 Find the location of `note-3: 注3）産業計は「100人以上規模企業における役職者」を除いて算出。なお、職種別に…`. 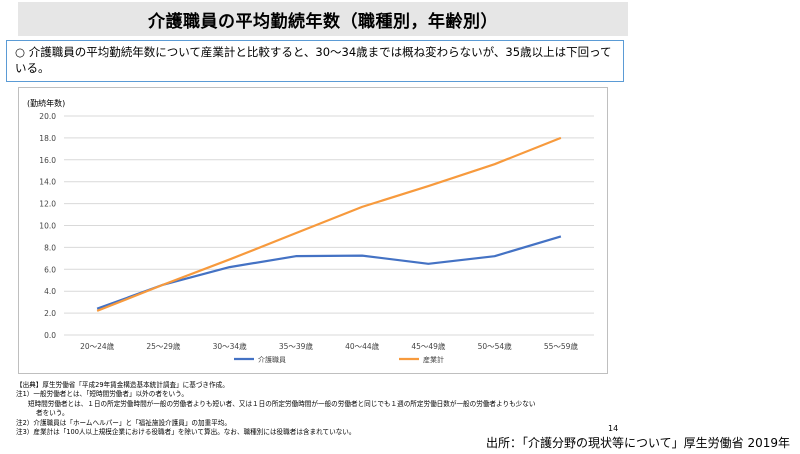

note-3: 注3）産業計は「100人以上規模企業における役職者」を除いて算出。なお、職種別に… is located at coordinates (186, 432).